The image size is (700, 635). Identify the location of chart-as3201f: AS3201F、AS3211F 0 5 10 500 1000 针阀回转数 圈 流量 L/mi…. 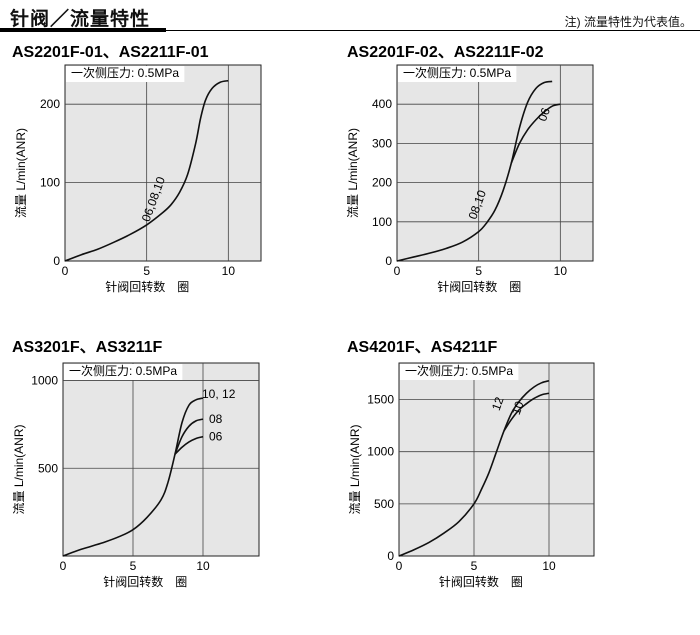
(136, 464).